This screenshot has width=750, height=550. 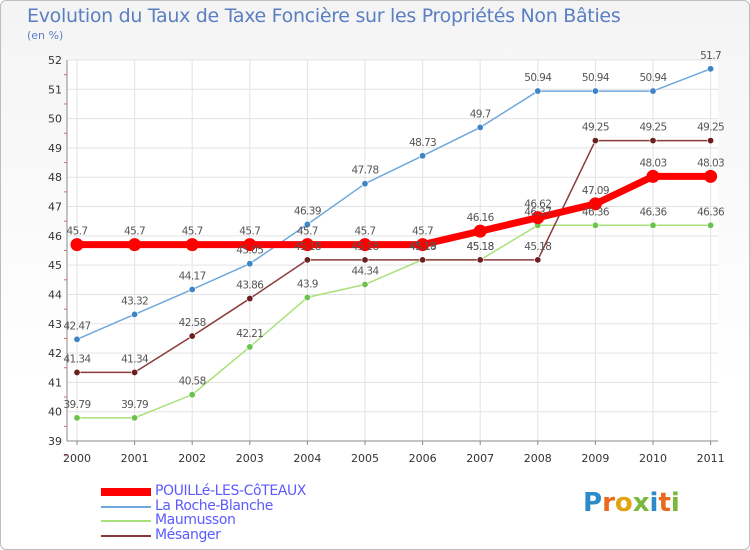 What do you see at coordinates (710, 56) in the screenshot?
I see `data-label: 51.7` at bounding box center [710, 56].